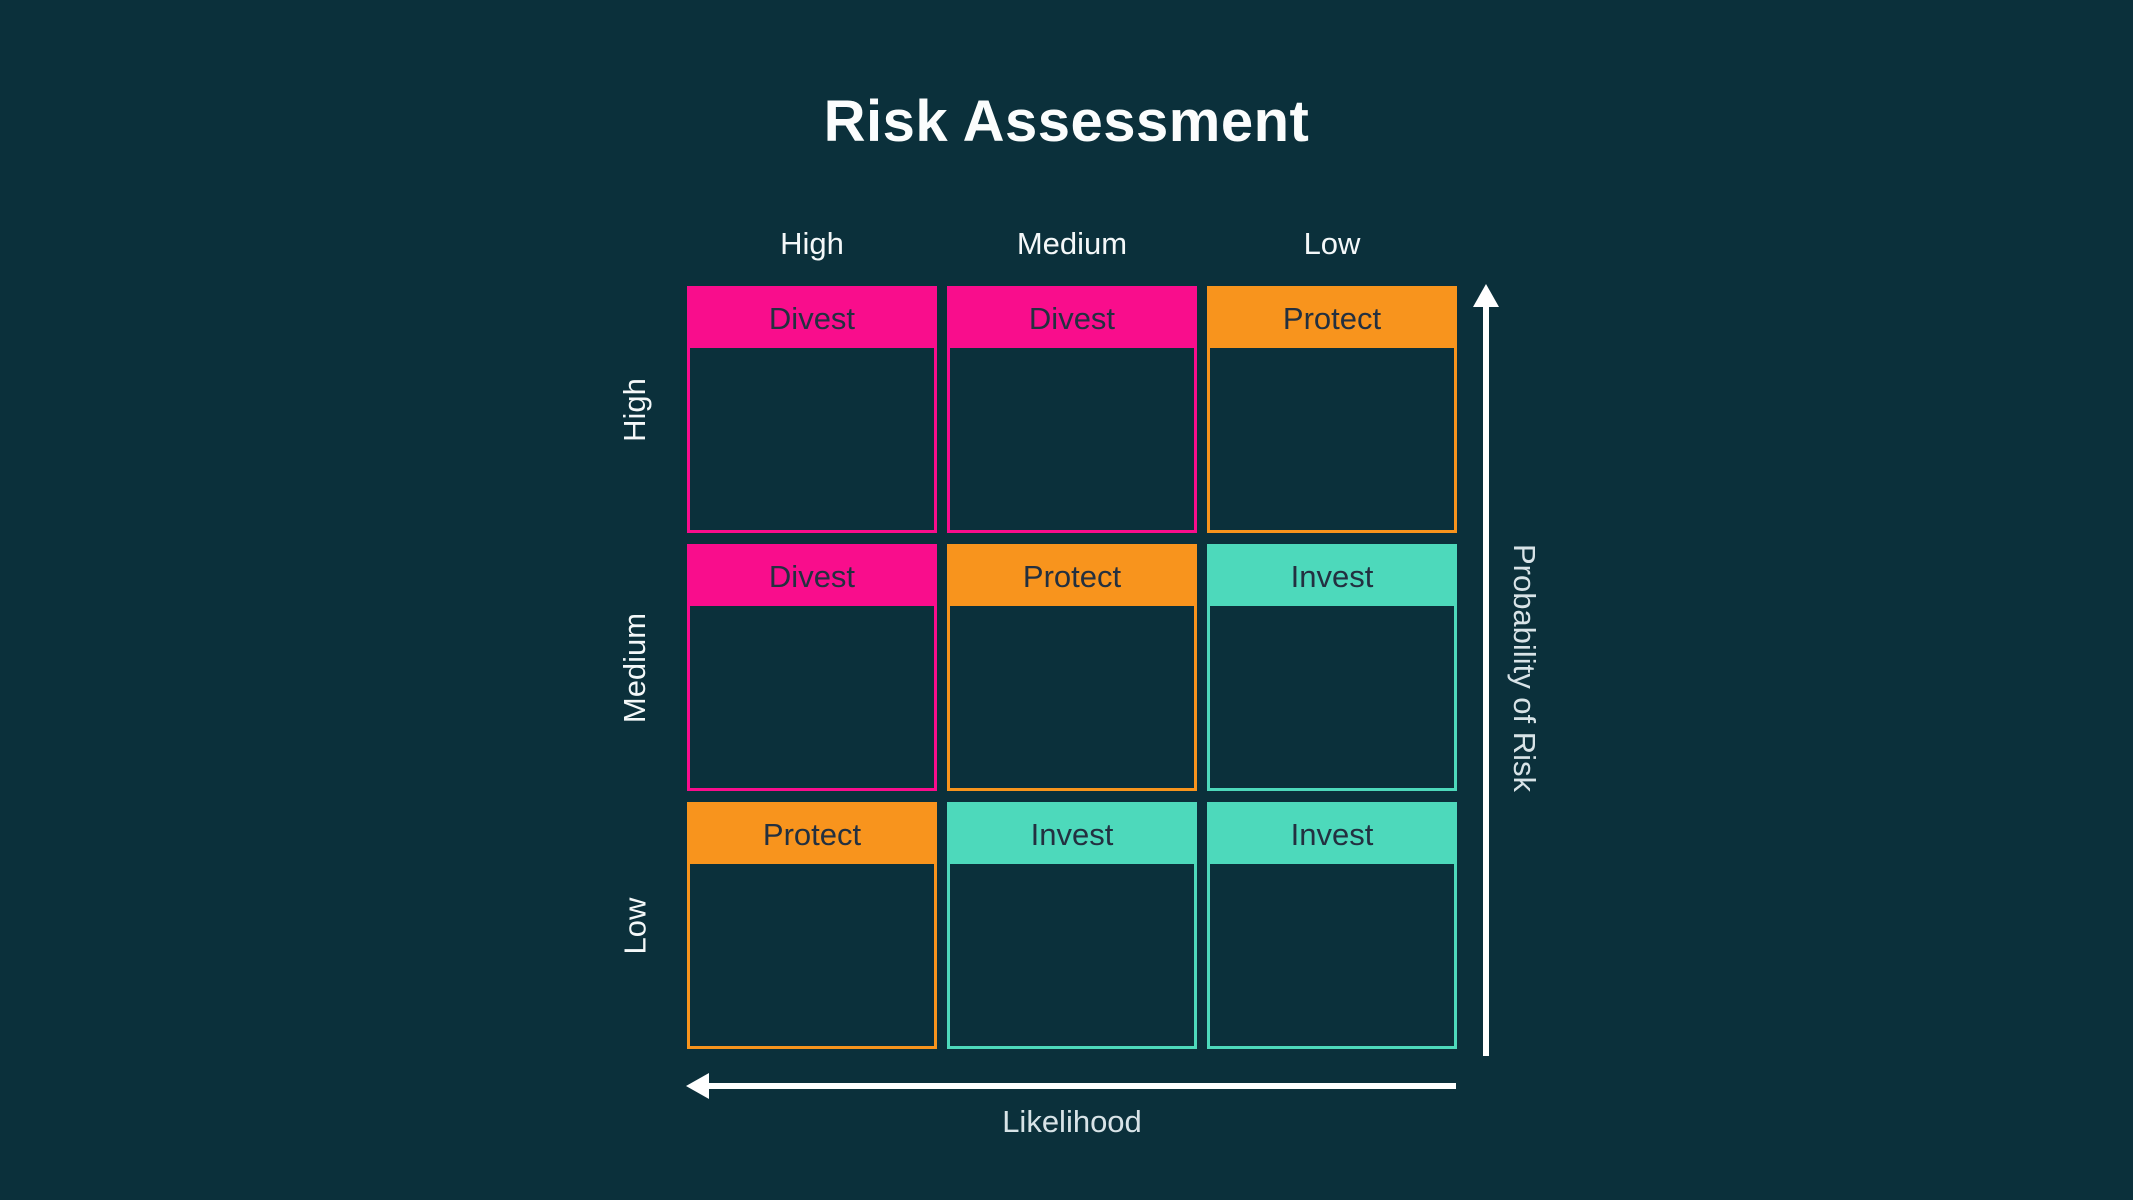  I want to click on likelihood-axis-arrow-left-icon, so click(697, 1086).